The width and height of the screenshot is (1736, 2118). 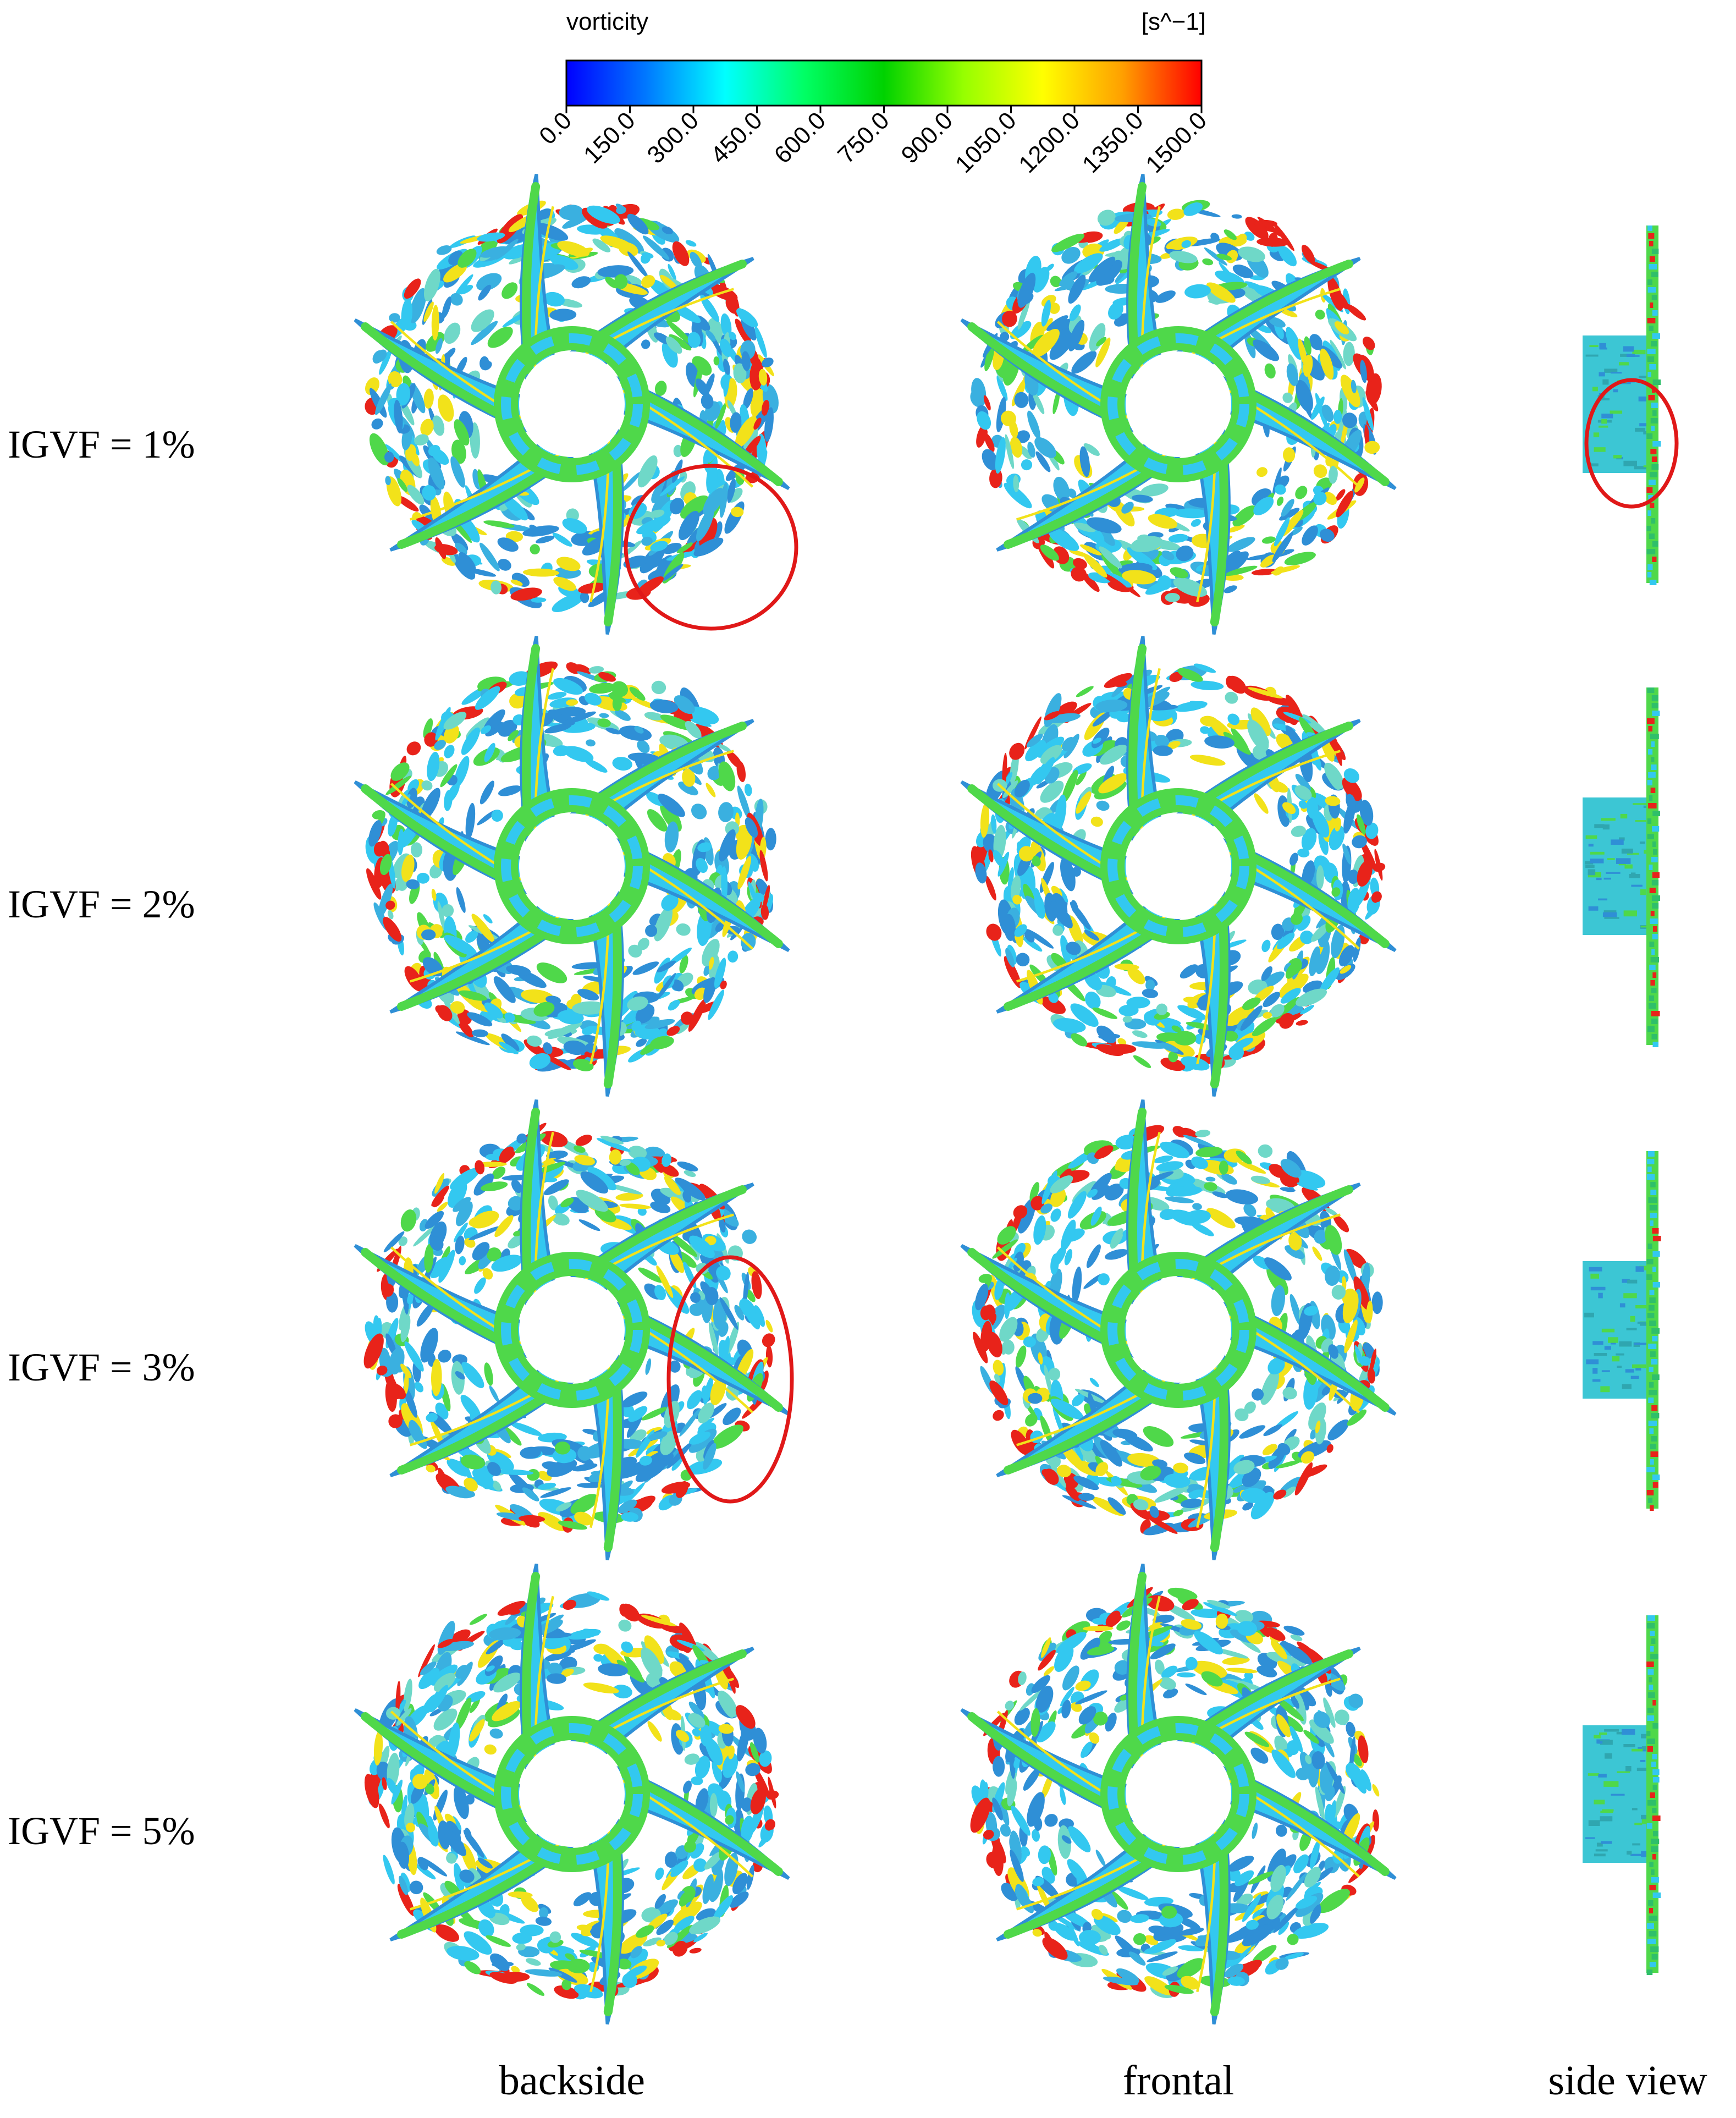 I want to click on colorbar-tick-label: 450.0, so click(x=737, y=138).